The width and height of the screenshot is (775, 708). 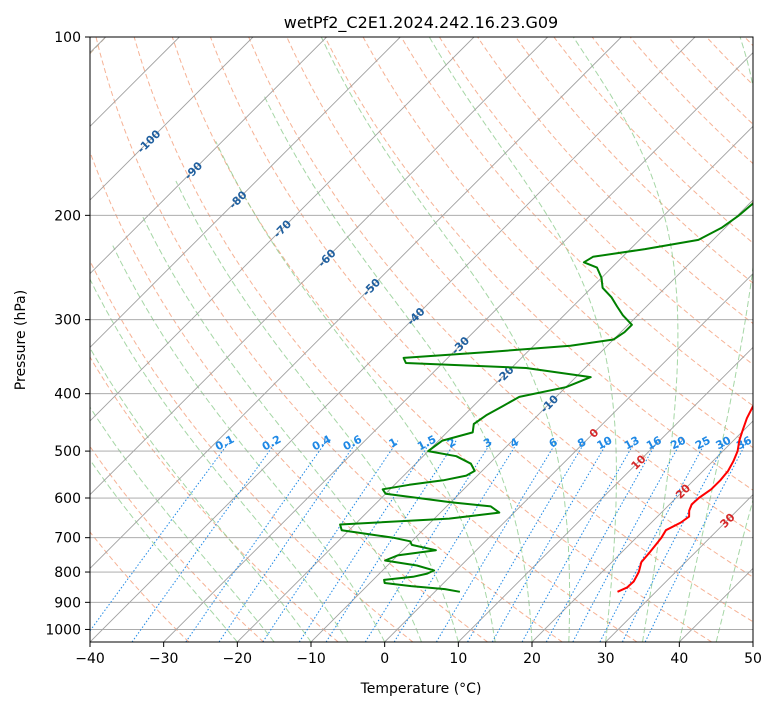 What do you see at coordinates (724, 443) in the screenshot?
I see `mixing-ratio-label: 30` at bounding box center [724, 443].